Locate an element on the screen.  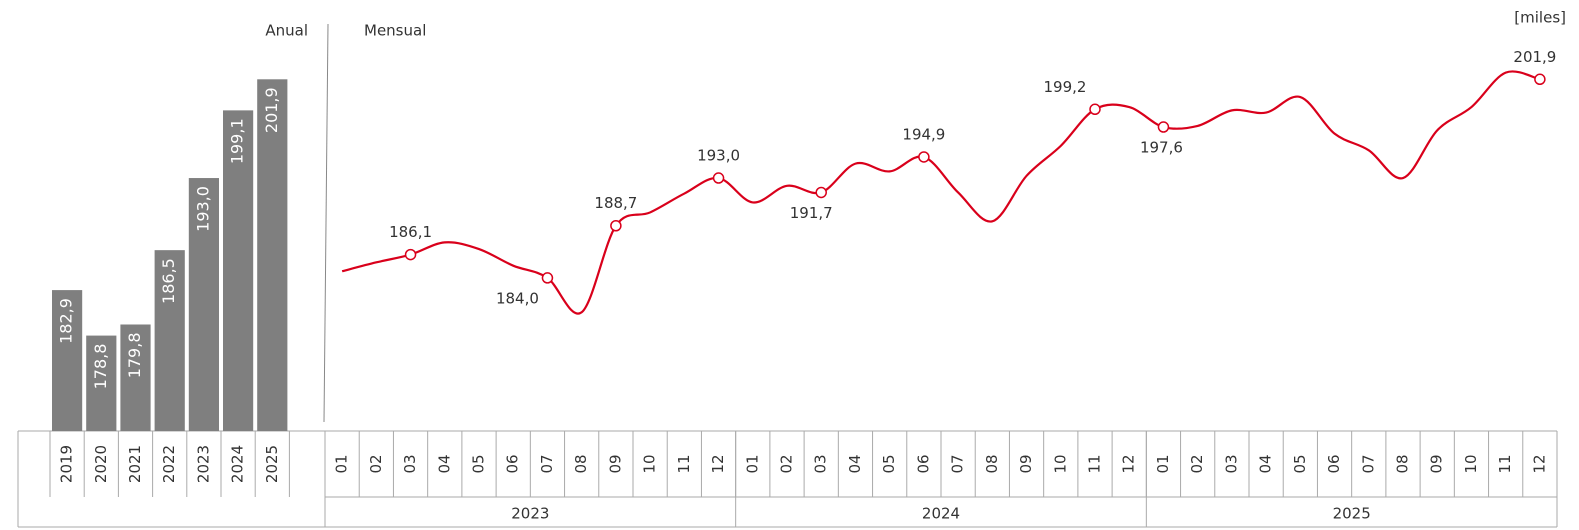
x-tick-label: 2025 is located at coordinates (272, 464).